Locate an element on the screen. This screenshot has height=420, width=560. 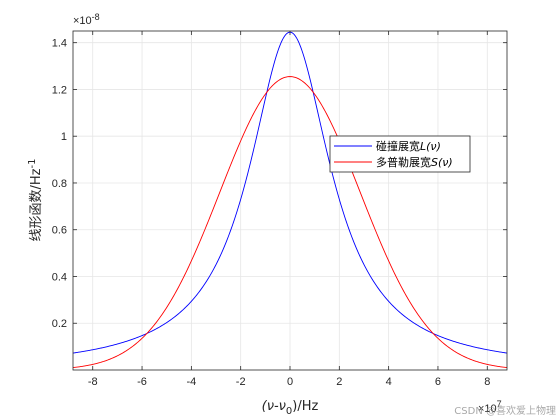
y-tick-label: 1.2 is located at coordinates (59, 90).